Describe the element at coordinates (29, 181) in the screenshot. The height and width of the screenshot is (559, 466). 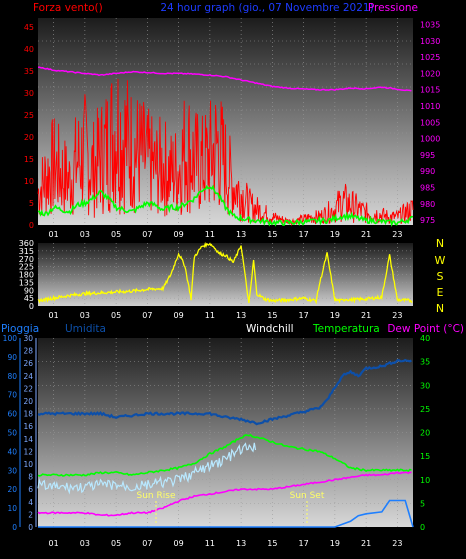
I see `ytick-wind: 10` at that location.